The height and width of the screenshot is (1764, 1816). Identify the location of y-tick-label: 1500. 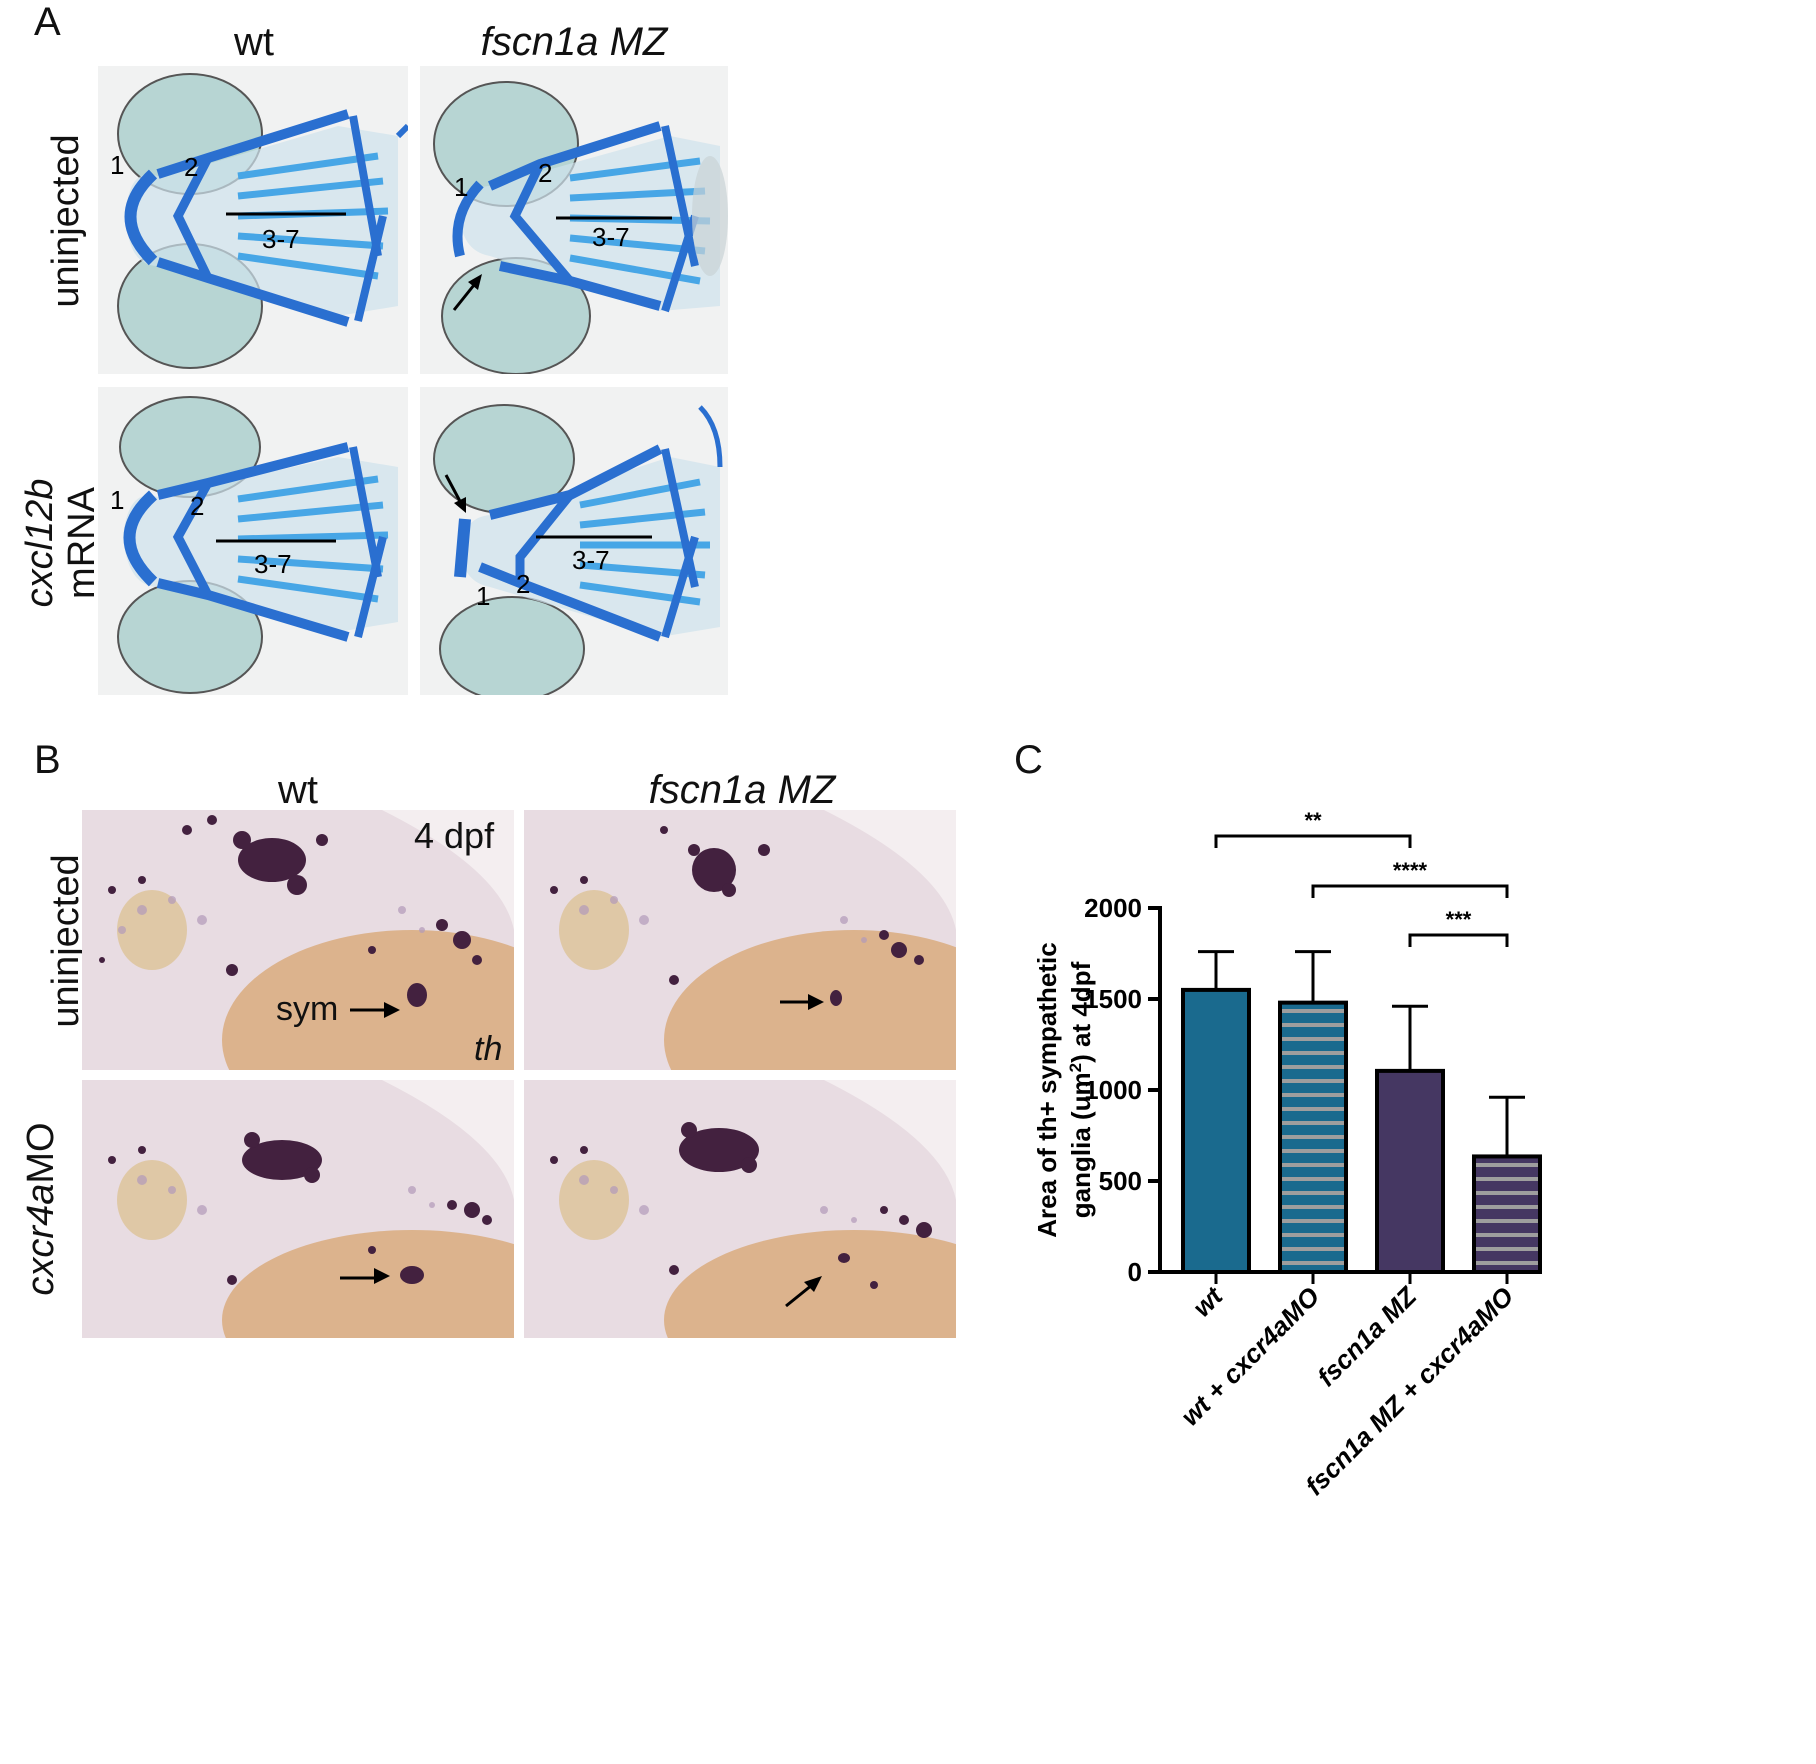
(1113, 999).